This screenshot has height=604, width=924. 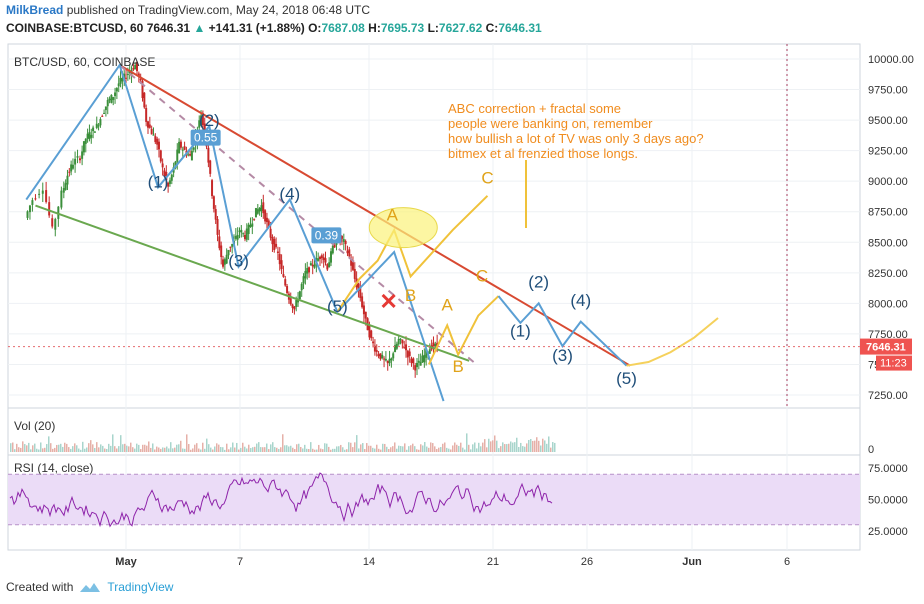 What do you see at coordinates (550, 123) in the screenshot?
I see `annotation-line: people were banking on, remember` at bounding box center [550, 123].